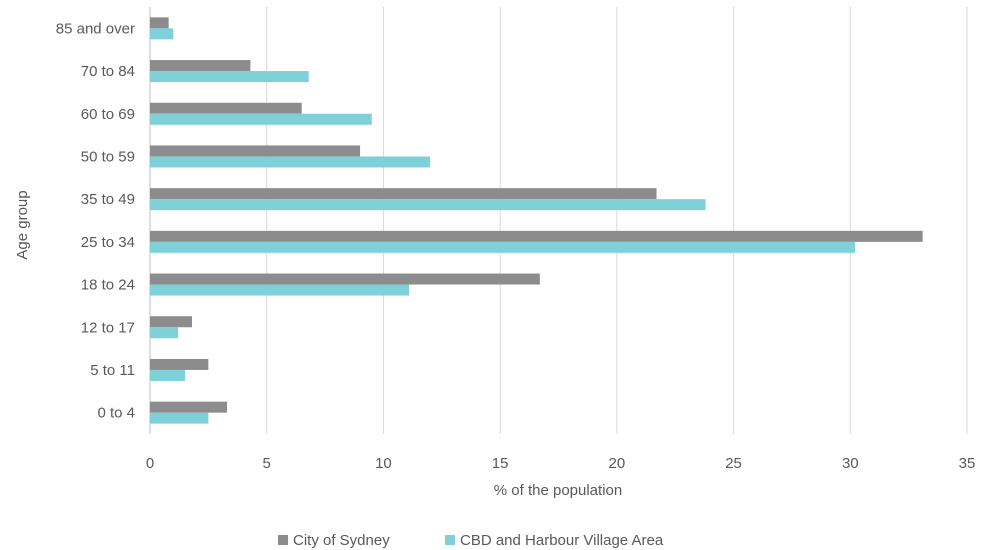 Image resolution: width=985 pixels, height=550 pixels. I want to click on x-tick-label: 25, so click(733, 463).